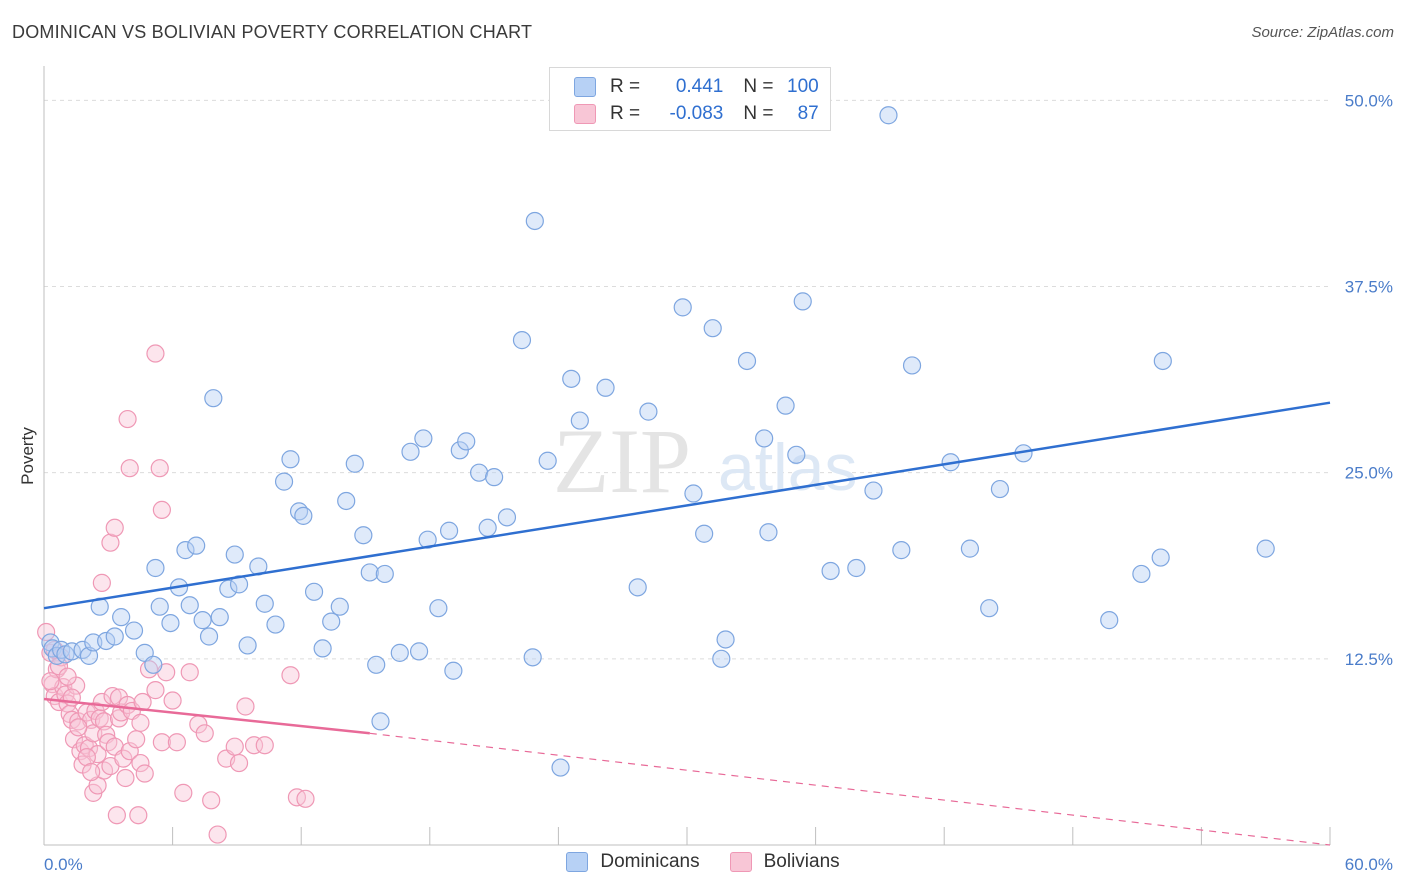 The width and height of the screenshot is (1406, 892). What do you see at coordinates (740, 862) in the screenshot?
I see `bolivians-swatch-icon` at bounding box center [740, 862].